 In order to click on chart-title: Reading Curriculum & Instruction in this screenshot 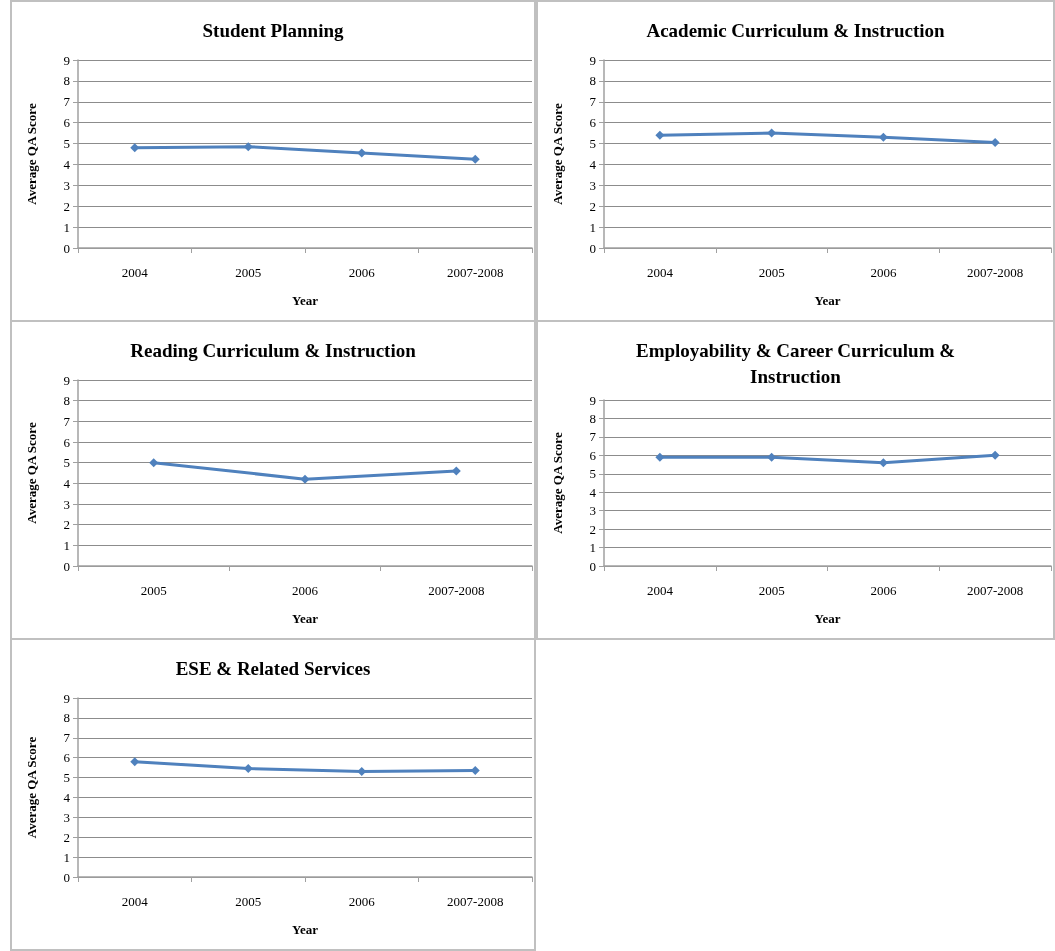, I will do `click(273, 350)`.